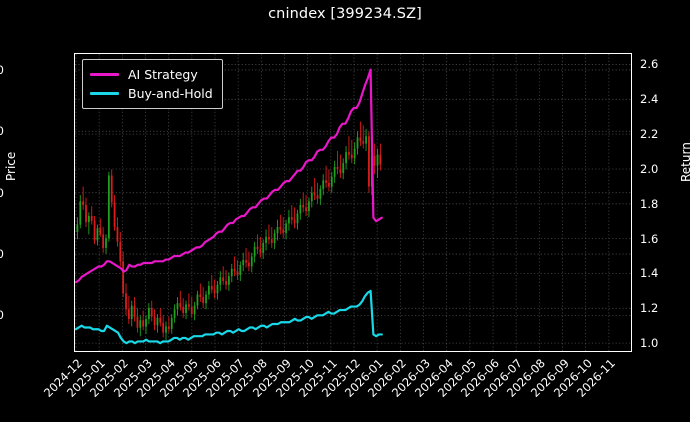 The width and height of the screenshot is (690, 422). What do you see at coordinates (649, 134) in the screenshot?
I see `y-tick-right-2.2: 2.2` at bounding box center [649, 134].